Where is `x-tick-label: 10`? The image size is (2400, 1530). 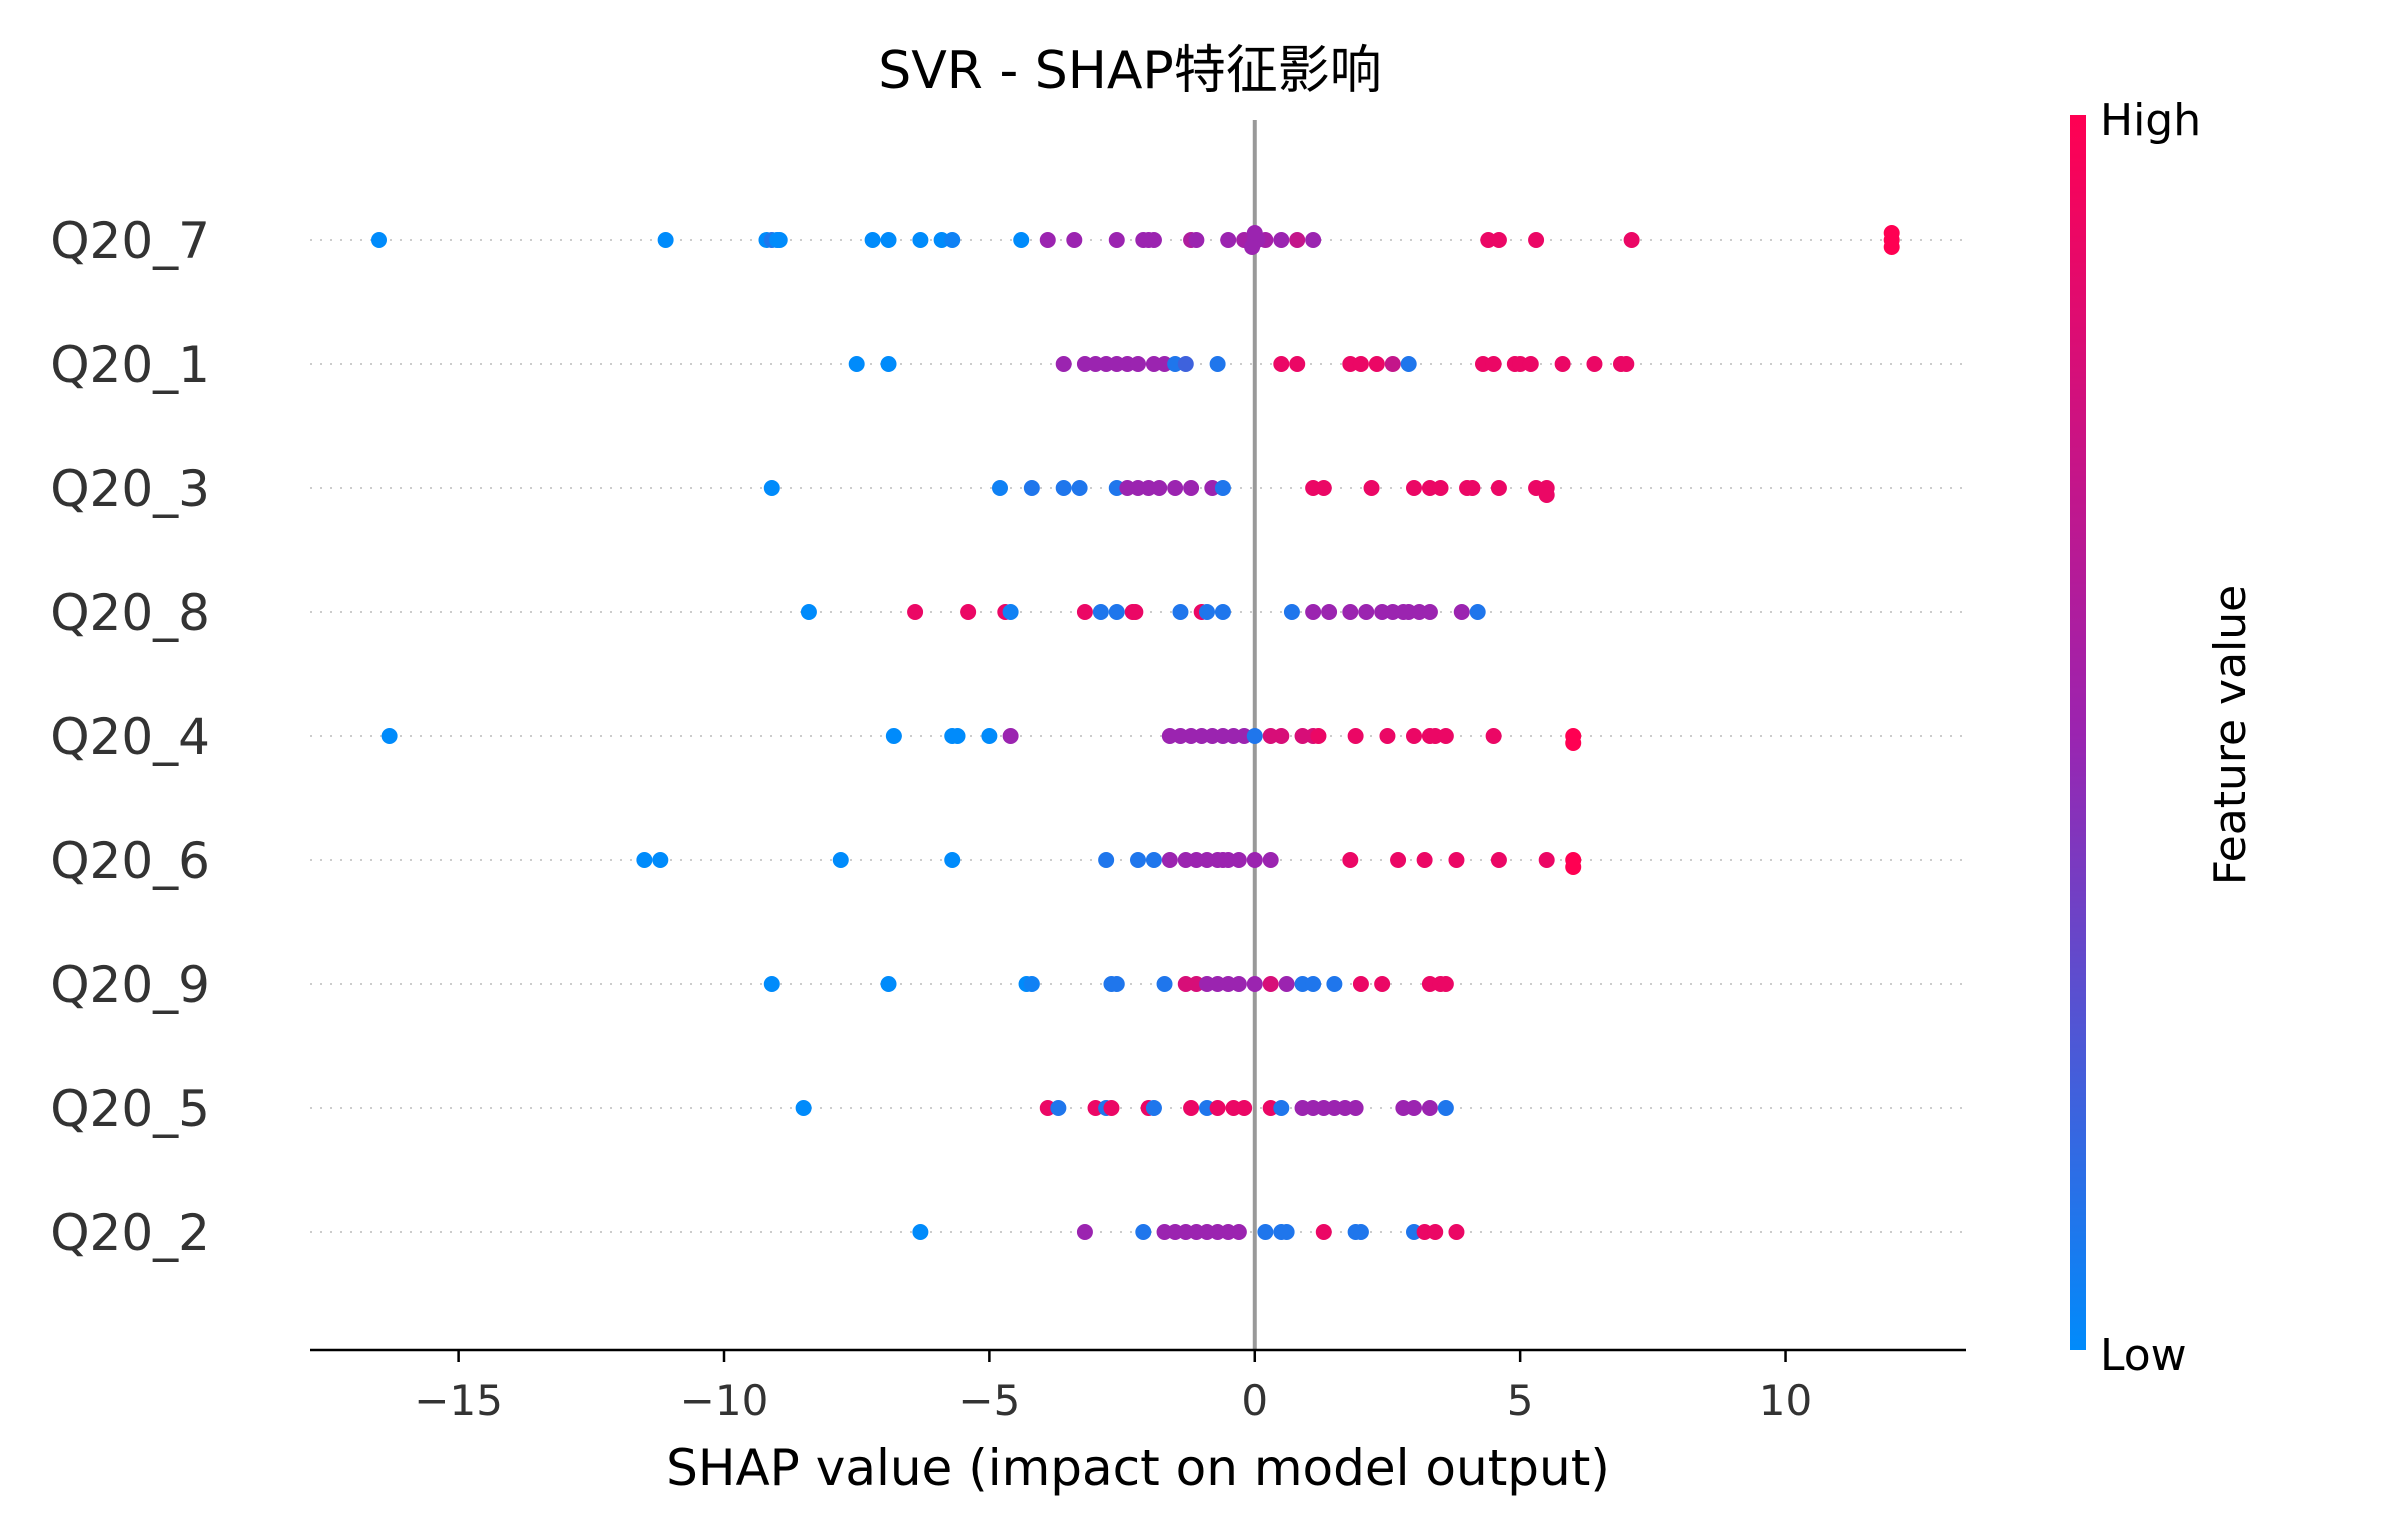 x-tick-label: 10 is located at coordinates (1785, 1400).